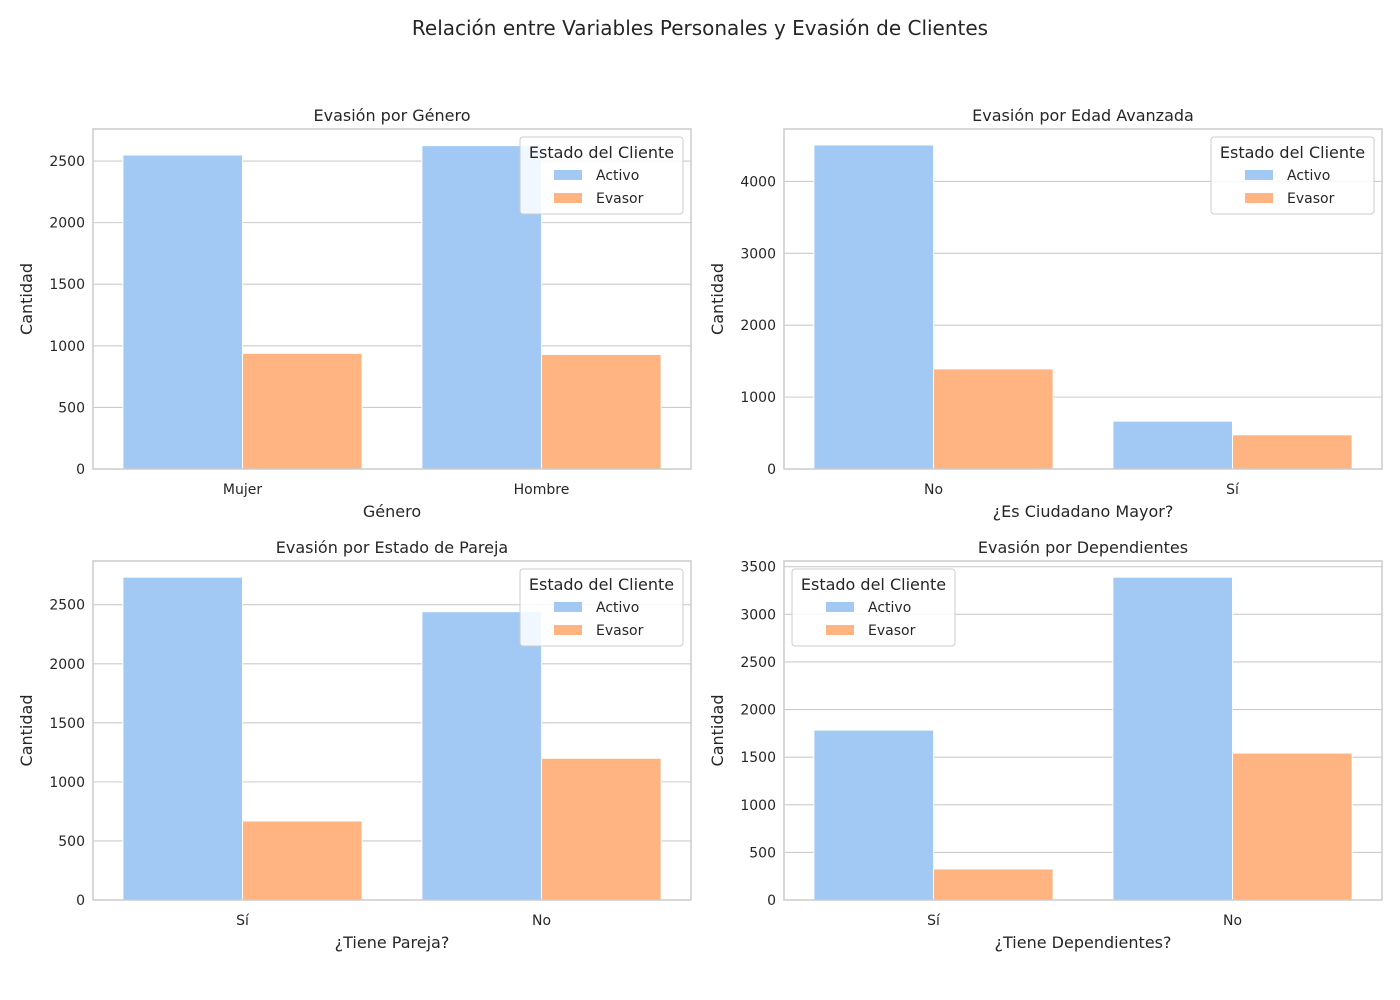 The image size is (1400, 1000). I want to click on panel-title: Evasión por Dependientes, so click(1083, 547).